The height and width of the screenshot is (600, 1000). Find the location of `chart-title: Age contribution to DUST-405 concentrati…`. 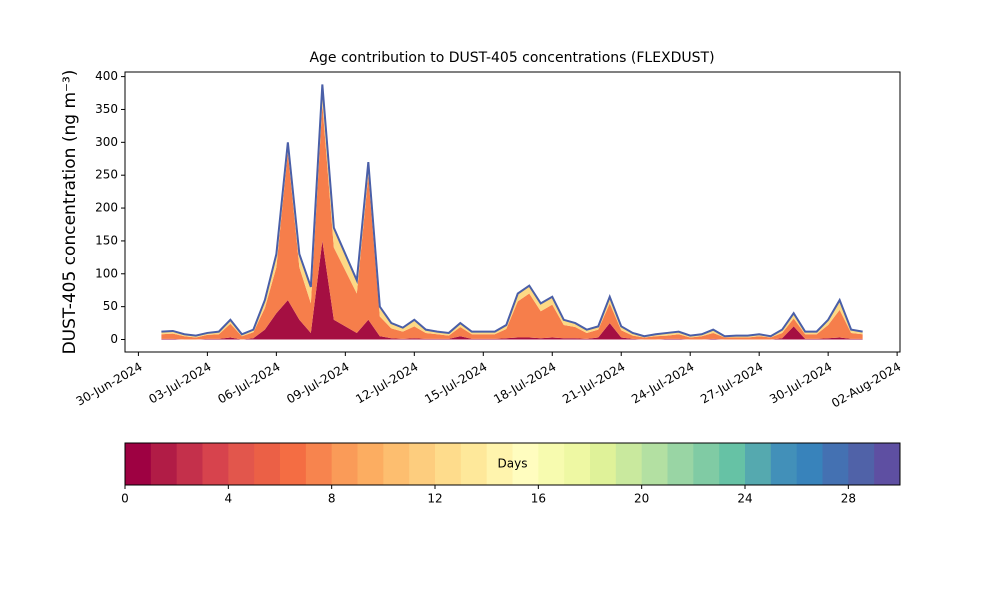

chart-title: Age contribution to DUST-405 concentrati… is located at coordinates (511, 58).